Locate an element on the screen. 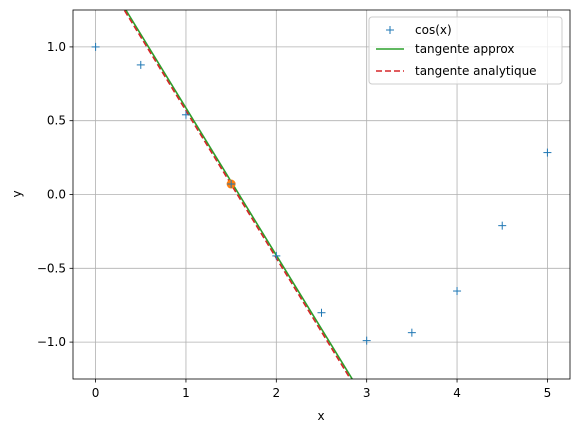 Image resolution: width=578 pixels, height=432 pixels. legend-entries: cos(x) tangente approx tangente analytique is located at coordinates (456, 50).